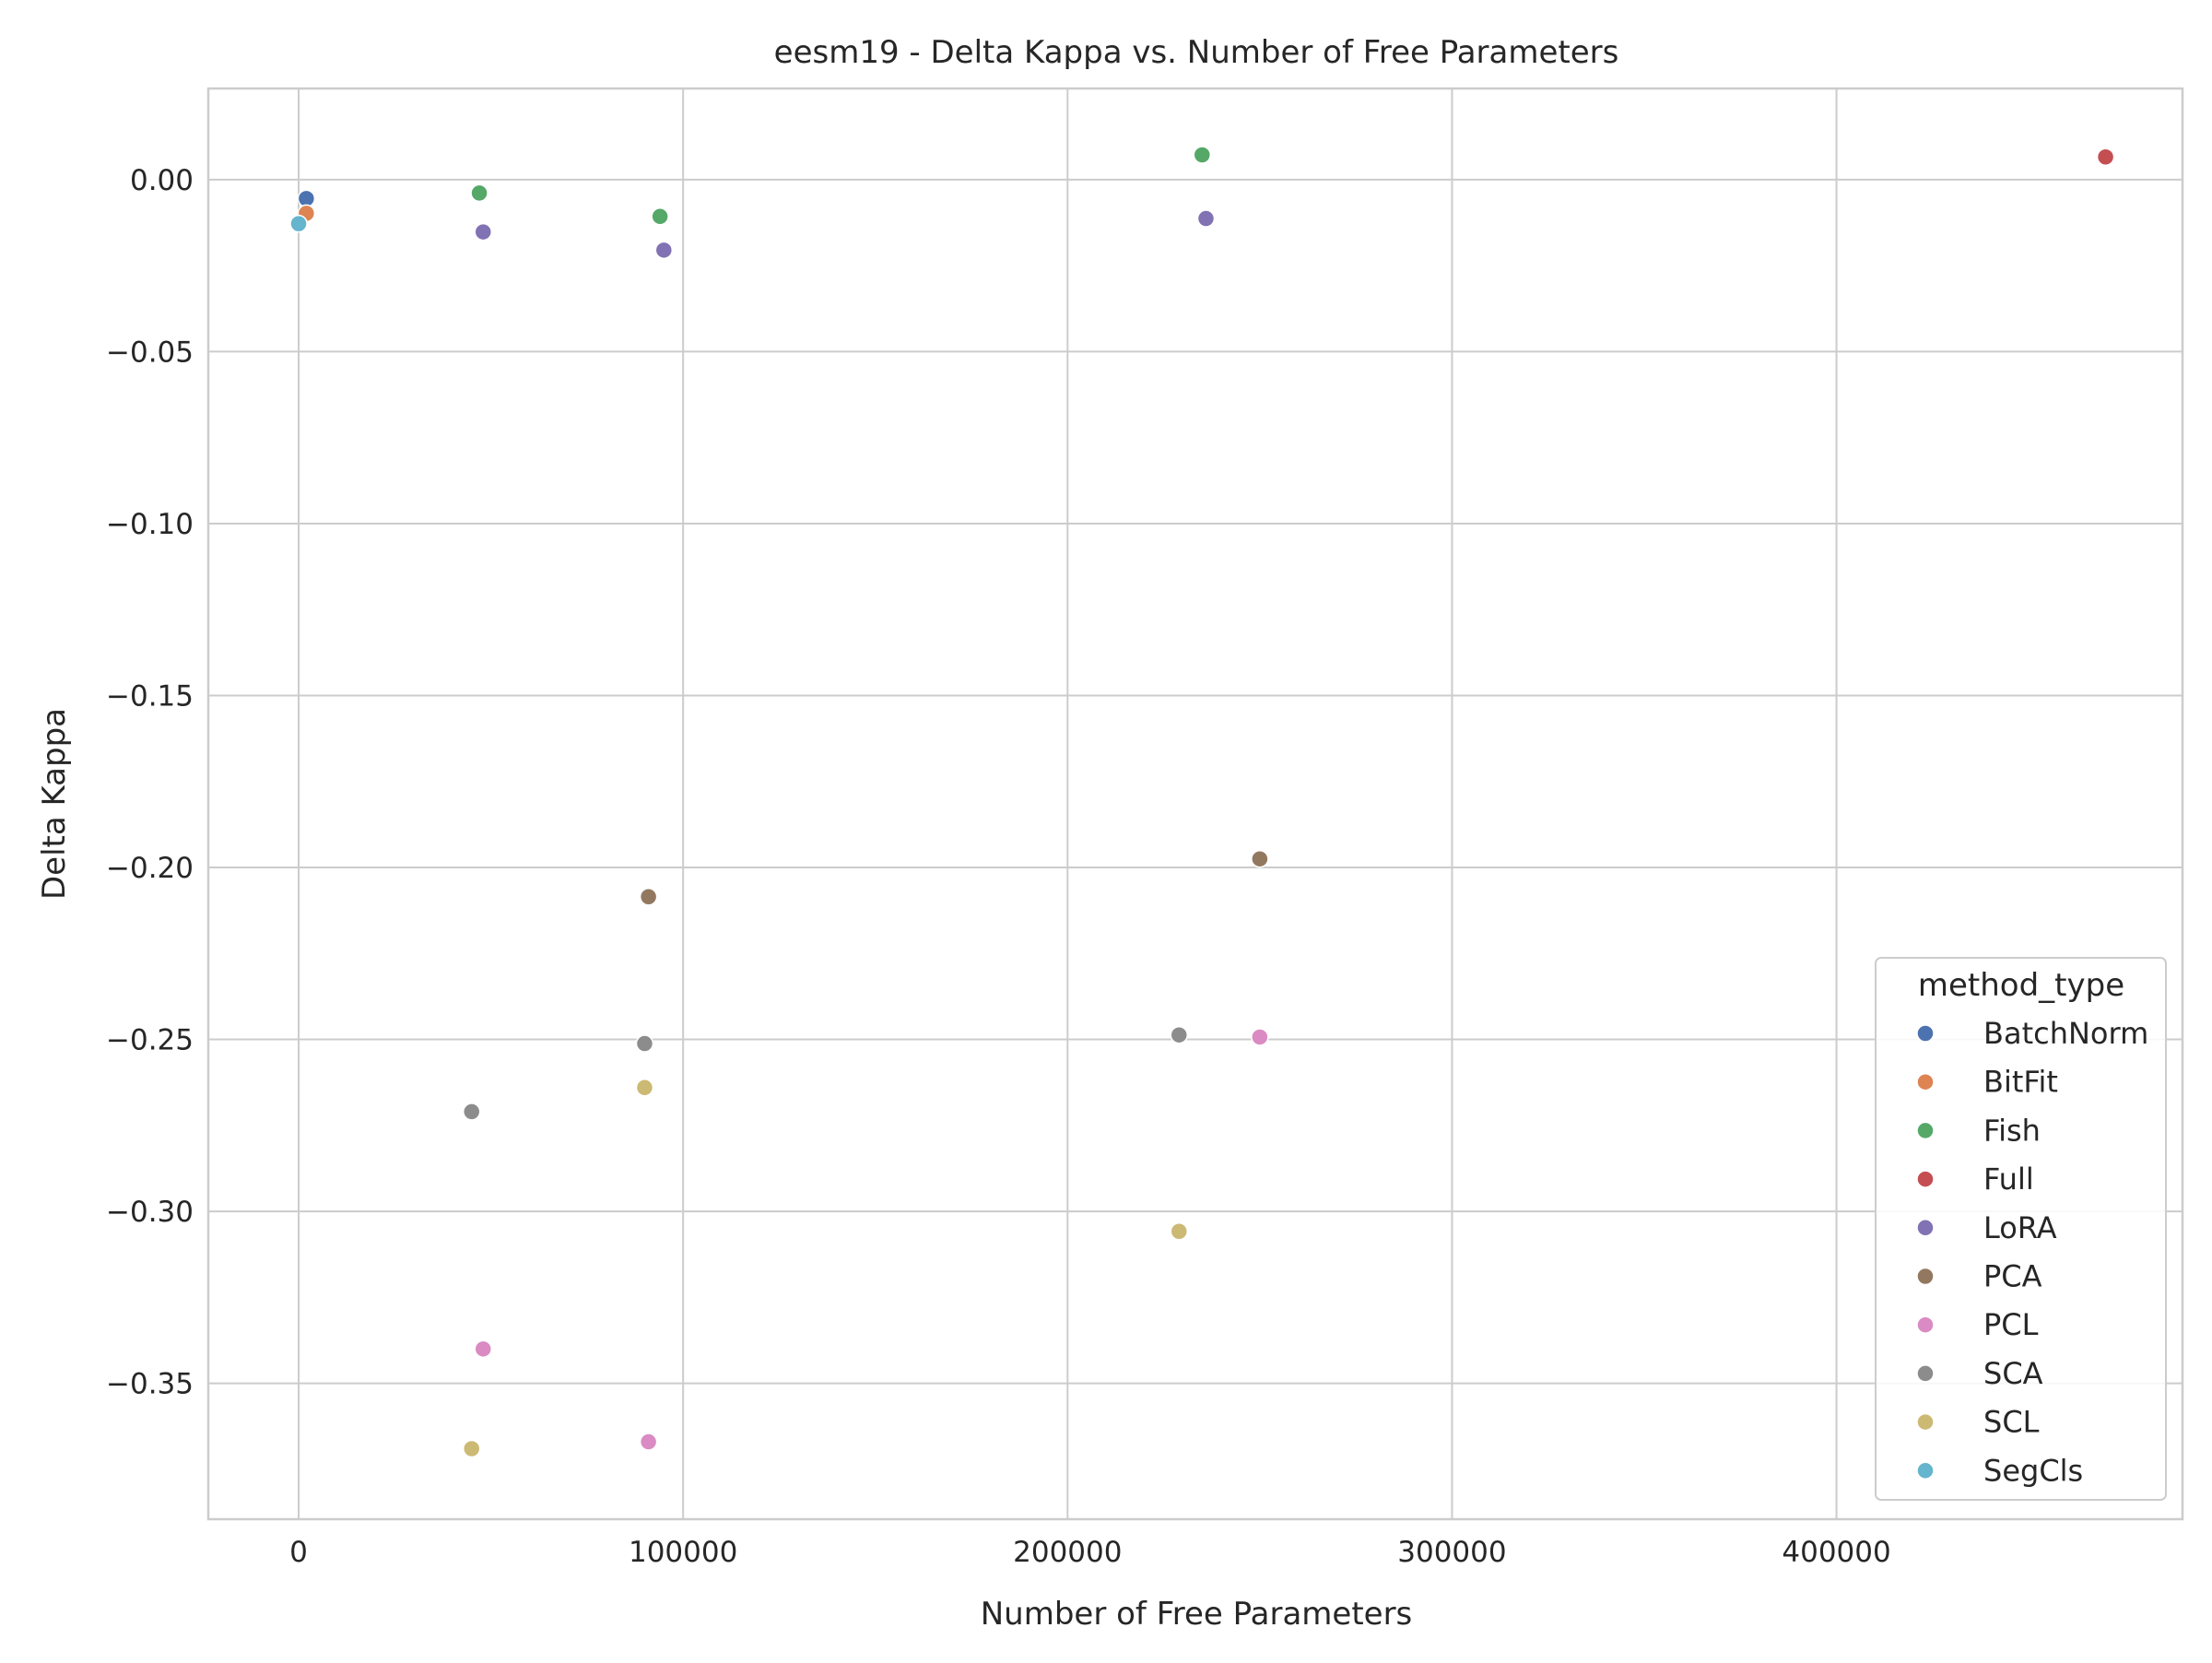 The height and width of the screenshot is (1663, 2212). Describe the element at coordinates (2033, 1470) in the screenshot. I see `legend-label-segcls: SegCls` at that location.